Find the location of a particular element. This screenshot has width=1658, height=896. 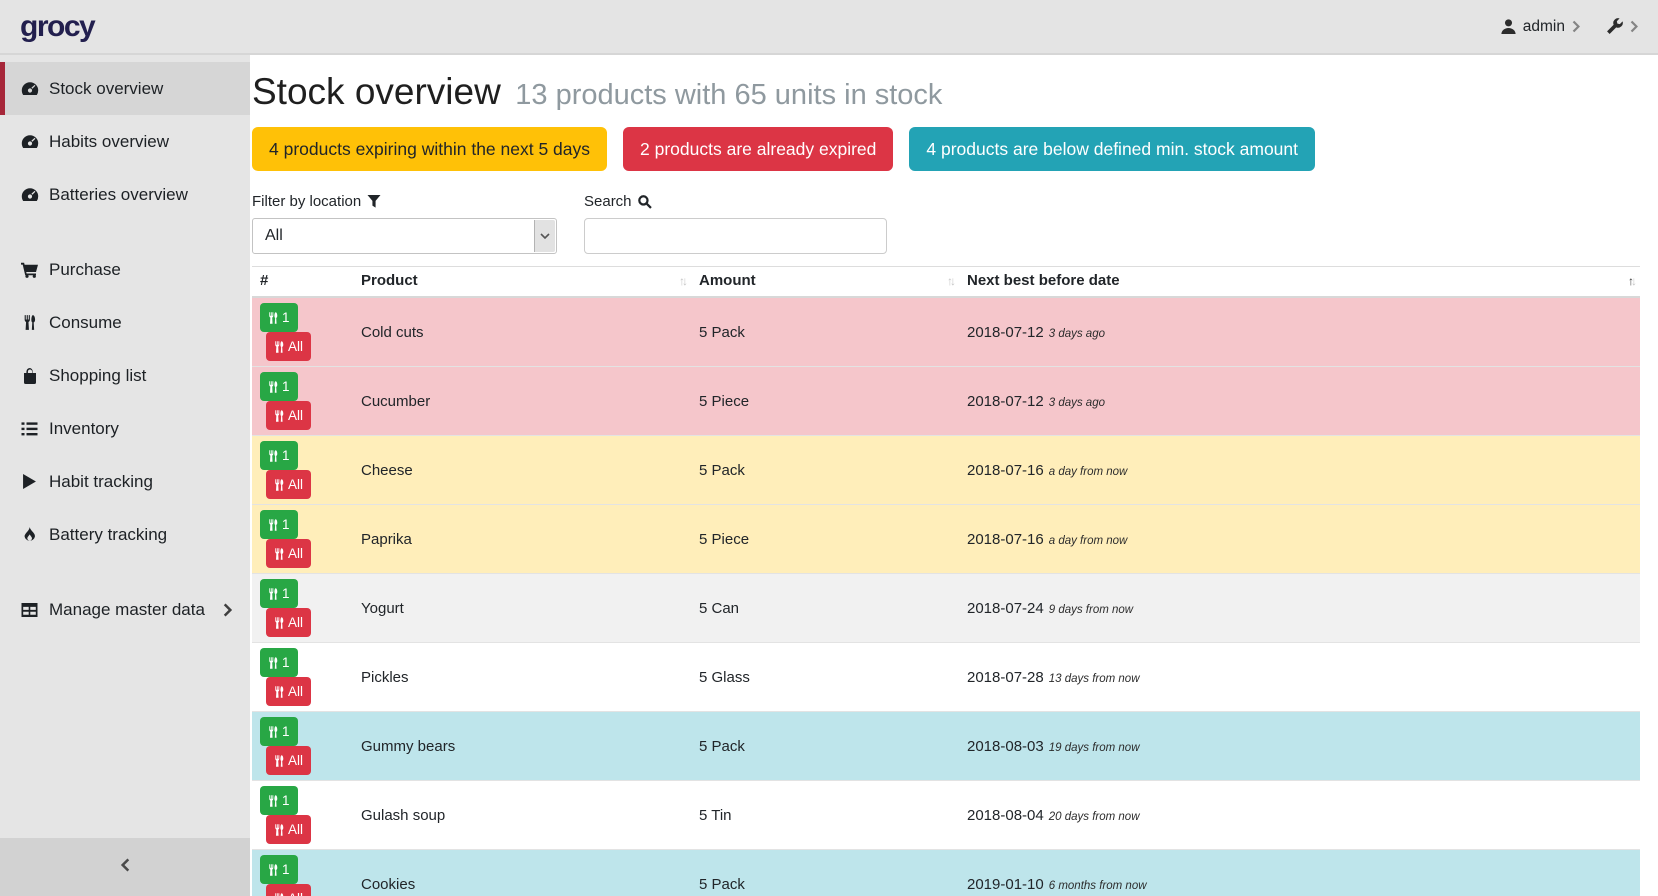

sidebar-item-habits-overview: Habits overview is located at coordinates (125, 141).